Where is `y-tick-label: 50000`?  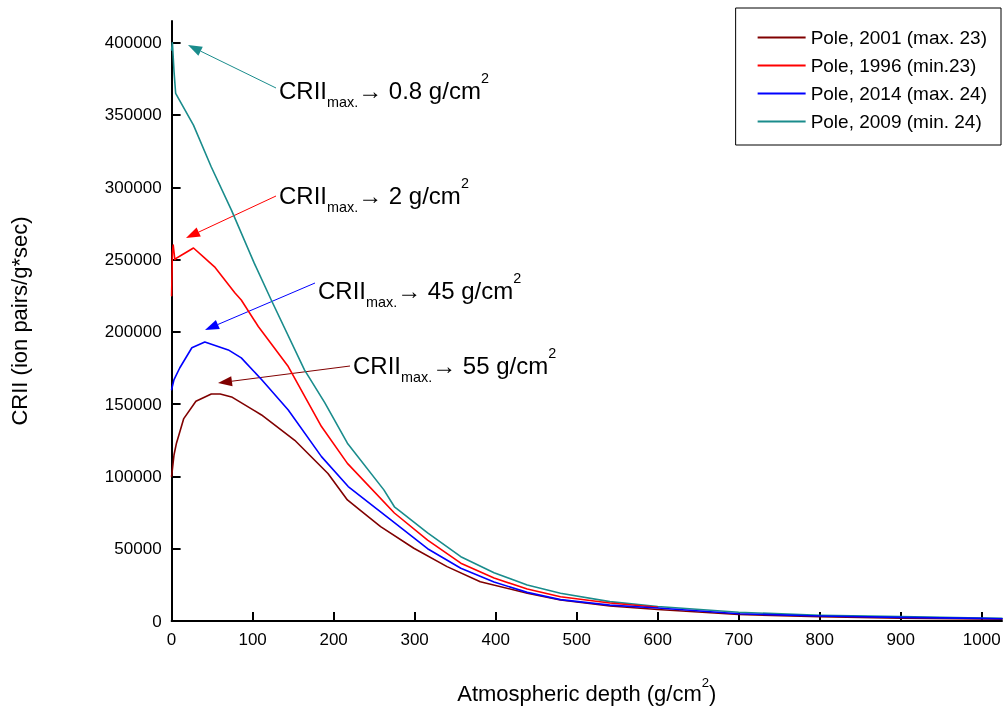 y-tick-label: 50000 is located at coordinates (138, 549).